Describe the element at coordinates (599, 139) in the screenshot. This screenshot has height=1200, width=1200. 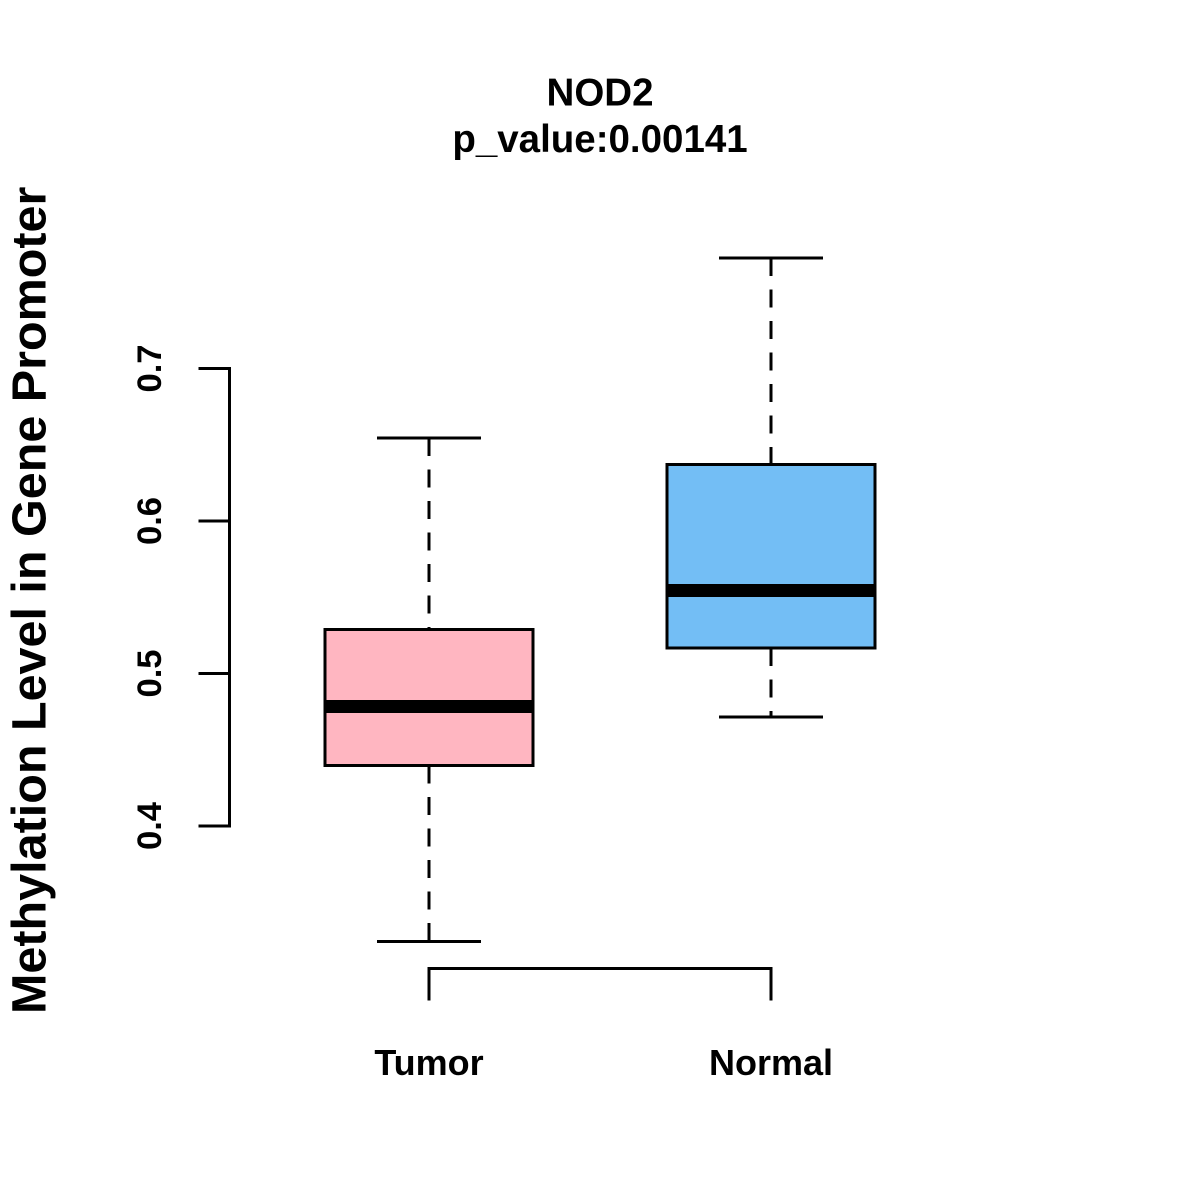
I see `svg-text: p_value:0.00141` at that location.